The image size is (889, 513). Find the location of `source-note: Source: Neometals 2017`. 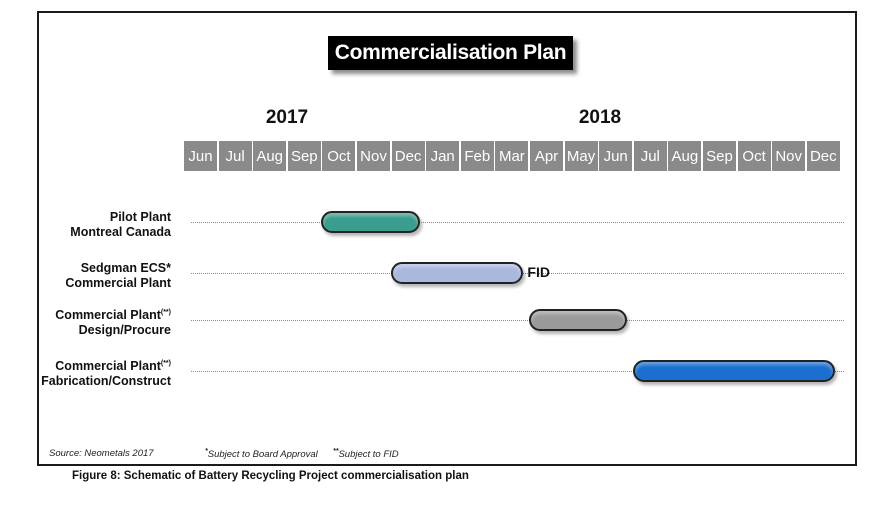

source-note: Source: Neometals 2017 is located at coordinates (101, 453).